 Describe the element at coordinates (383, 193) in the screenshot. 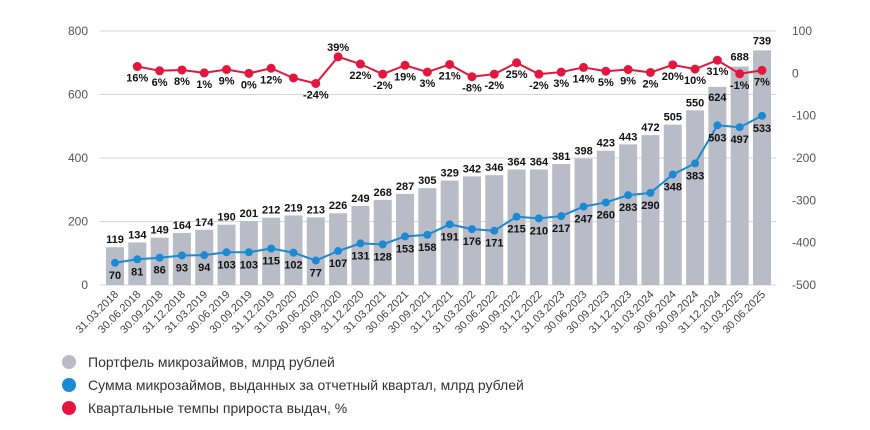

I see `bar-value-label: 268` at that location.